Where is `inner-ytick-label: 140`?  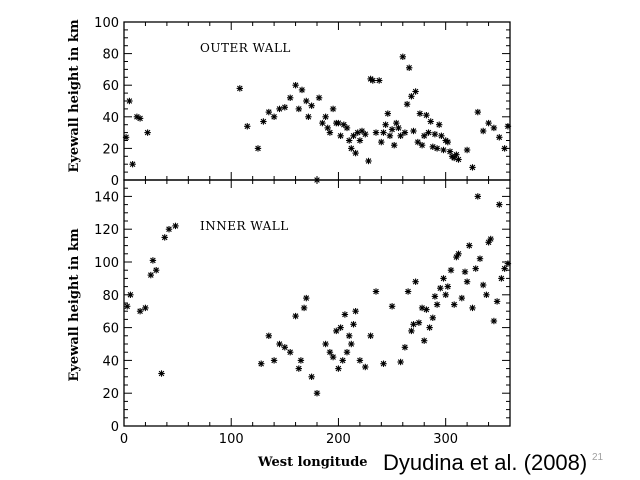
inner-ytick-label: 140 is located at coordinates (106, 197).